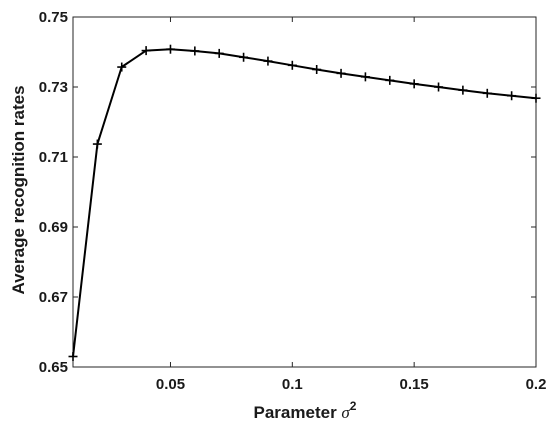 This screenshot has width=550, height=430. I want to click on x-tick-label: 0.1, so click(292, 384).